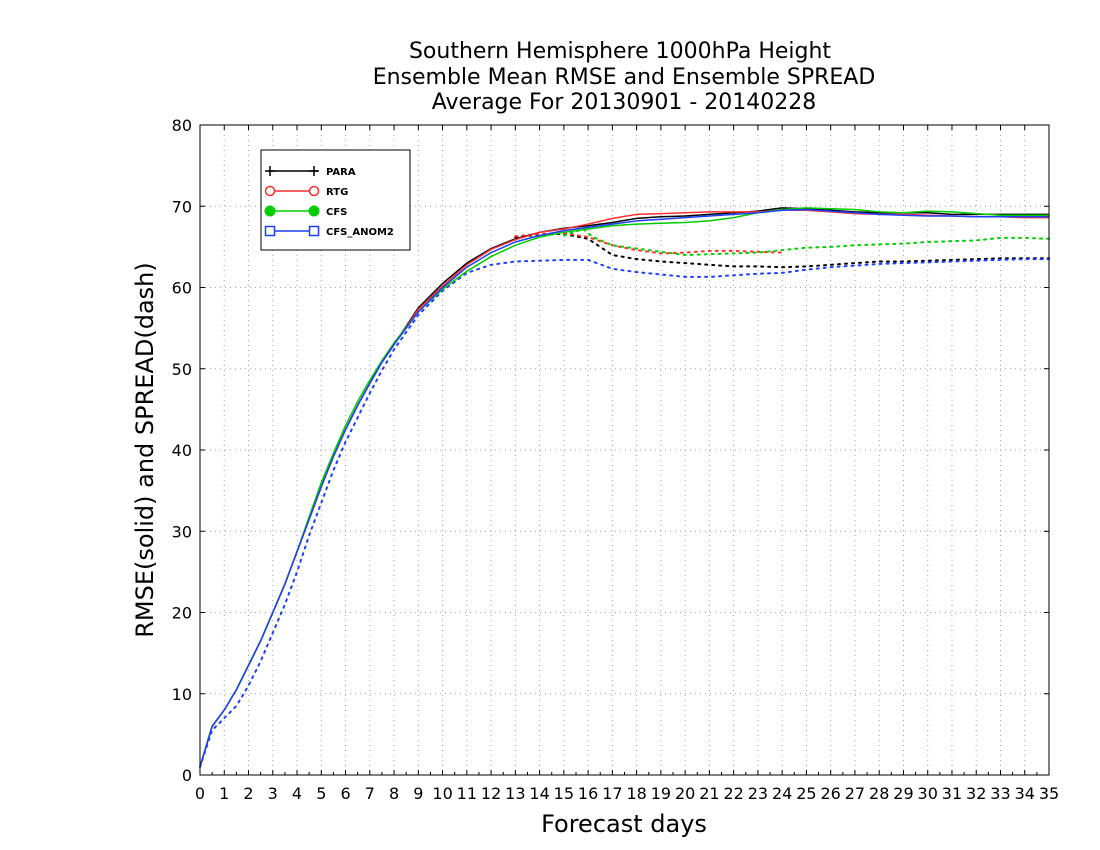 This screenshot has width=1100, height=850. Describe the element at coordinates (855, 793) in the screenshot. I see `x-tick-label: 27` at that location.